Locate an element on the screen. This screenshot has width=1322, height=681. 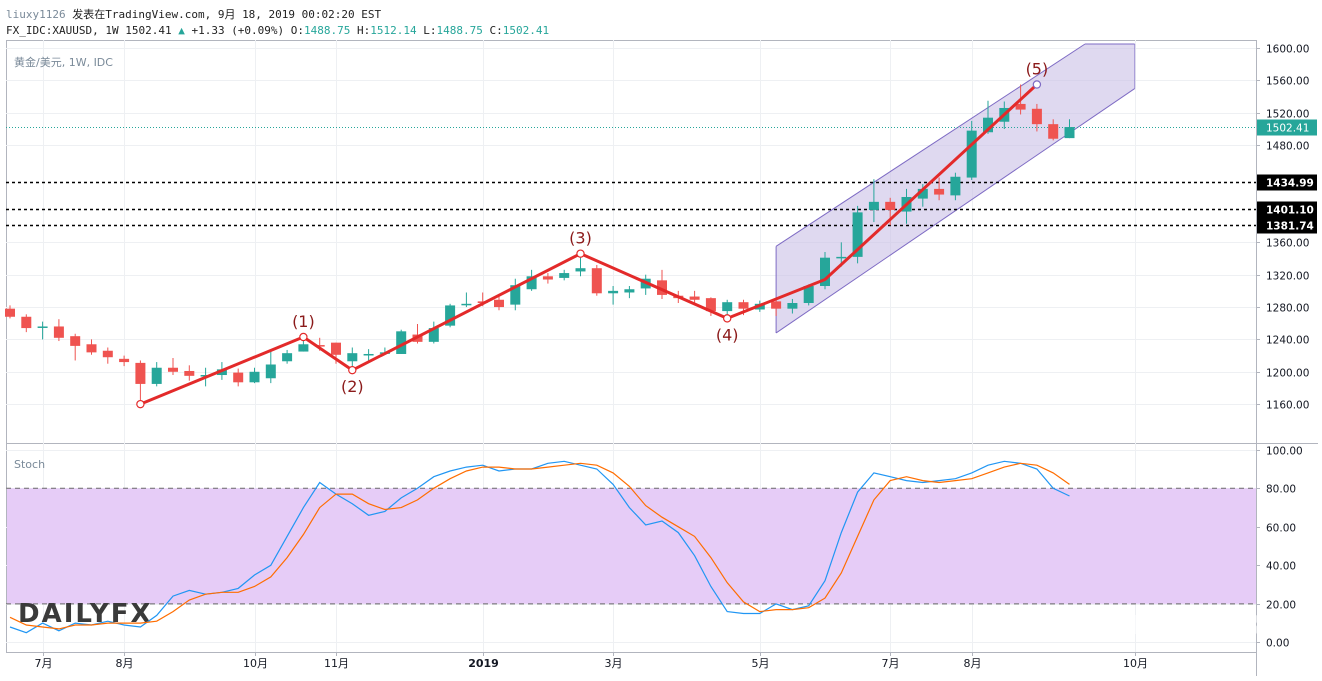
time-tick-label: 8月 is located at coordinates (973, 663).